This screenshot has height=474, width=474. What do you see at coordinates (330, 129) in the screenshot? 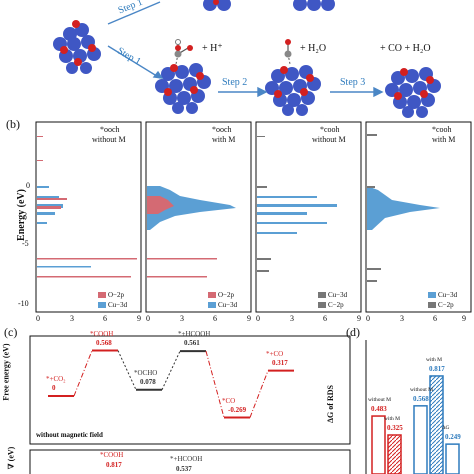
I see `plot3-title-1: *cooh` at bounding box center [330, 129].